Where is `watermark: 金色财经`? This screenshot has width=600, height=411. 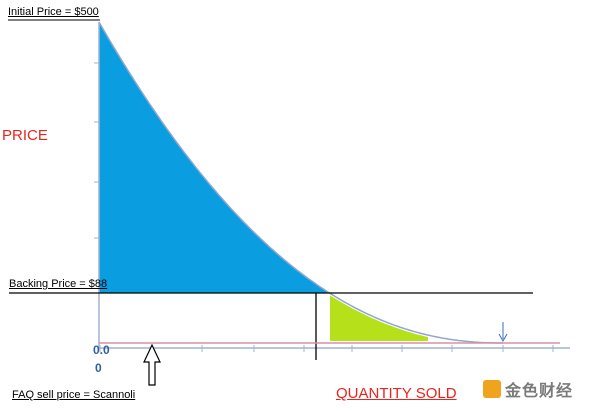 watermark: 金色财经 is located at coordinates (528, 389).